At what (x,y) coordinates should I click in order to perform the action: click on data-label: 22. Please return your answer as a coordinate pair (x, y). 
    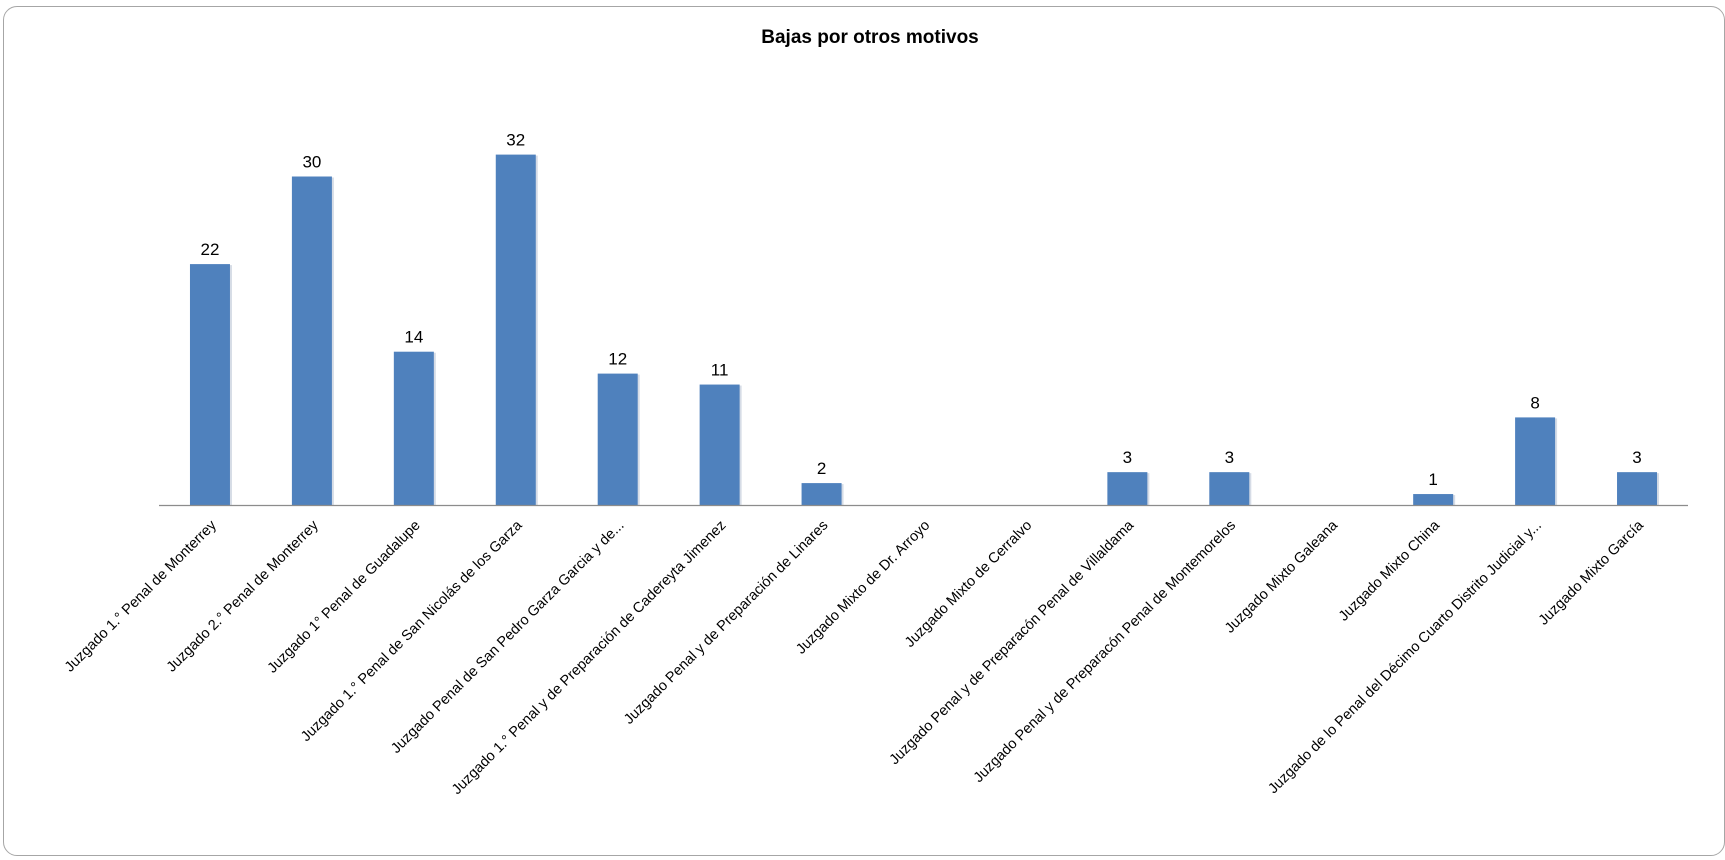
    Looking at the image, I should click on (210, 249).